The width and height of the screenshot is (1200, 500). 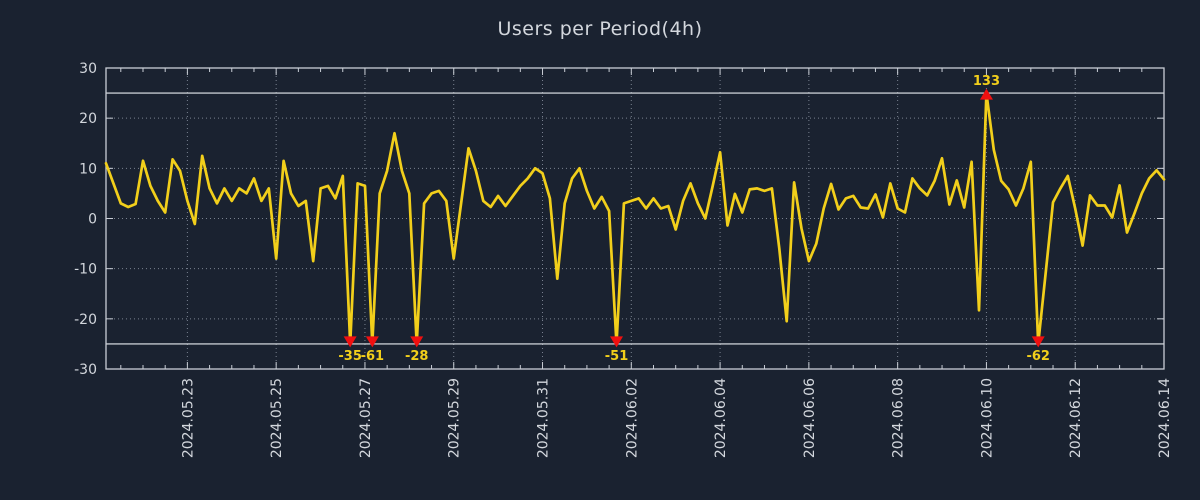 What do you see at coordinates (617, 356) in the screenshot?
I see `extreme-value-label: -51` at bounding box center [617, 356].